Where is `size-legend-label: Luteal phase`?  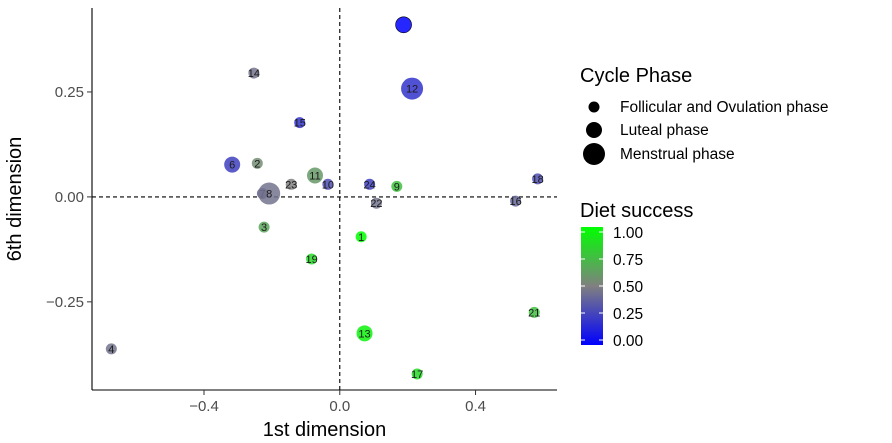 size-legend-label: Luteal phase is located at coordinates (664, 130).